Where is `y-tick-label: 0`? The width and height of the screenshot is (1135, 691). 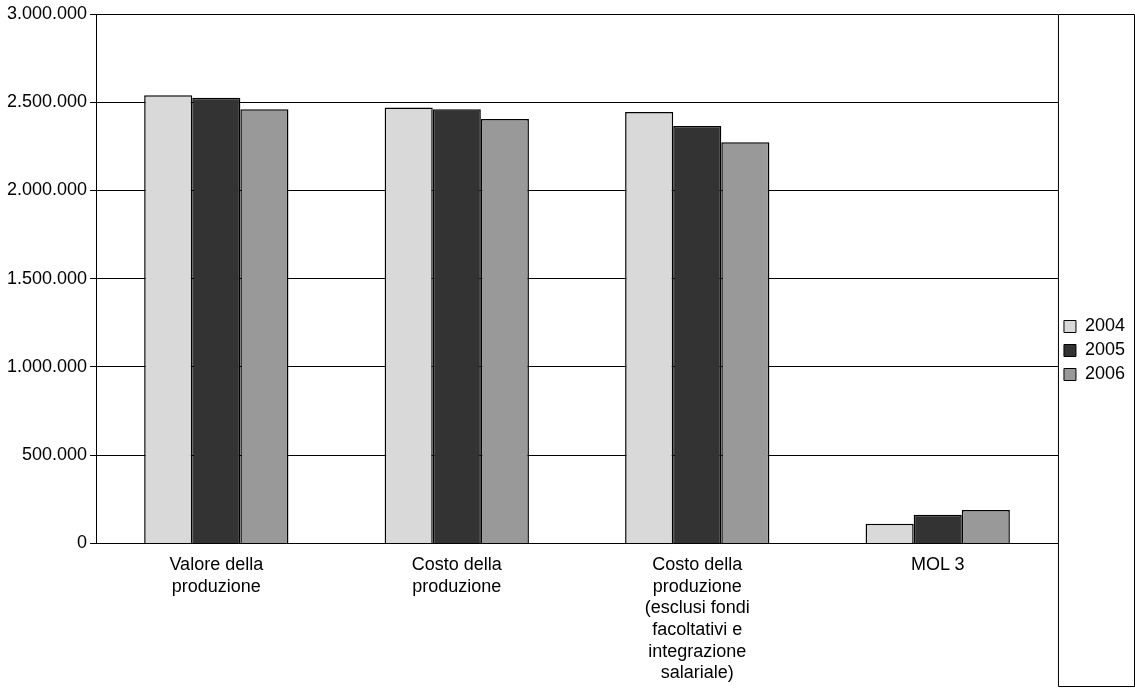
y-tick-label: 0 is located at coordinates (82, 542).